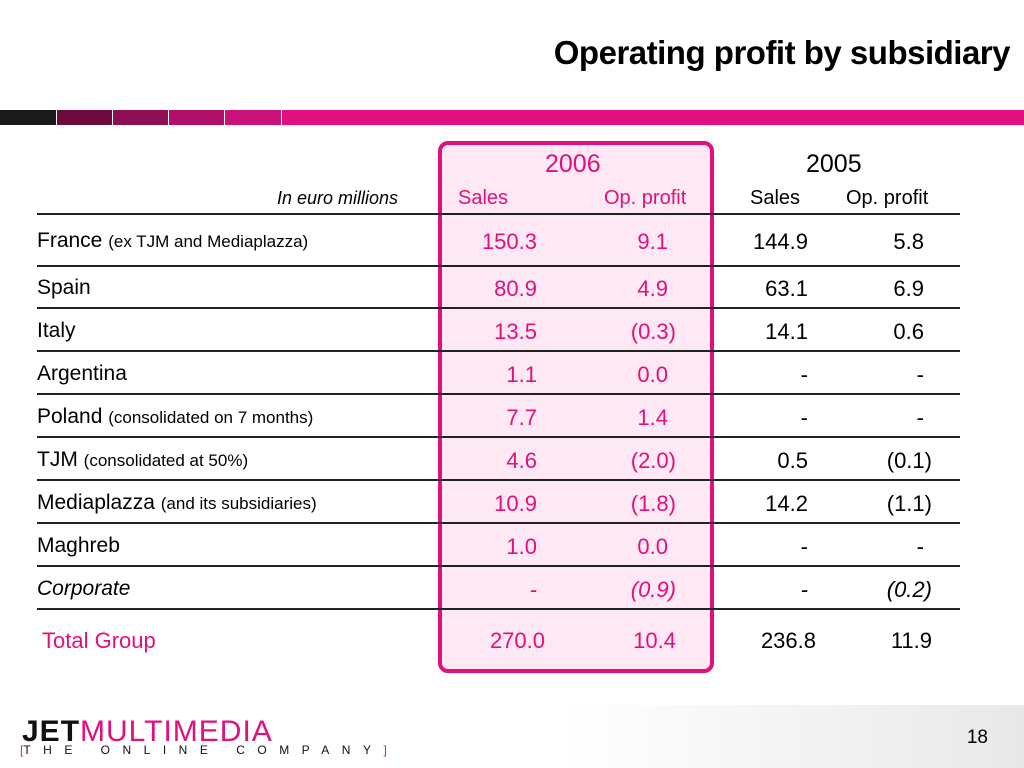 Image resolution: width=1024 pixels, height=768 pixels. Describe the element at coordinates (909, 589) in the screenshot. I see `cell-op-2005: (0.2)` at that location.